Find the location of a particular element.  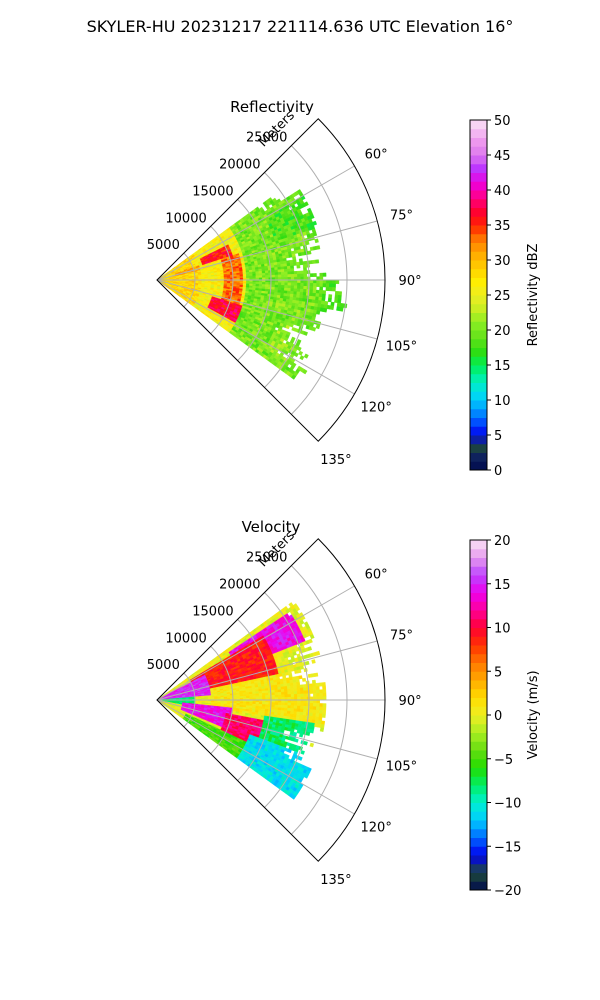

colorbar-tick-label: 45 is located at coordinates (502, 156).